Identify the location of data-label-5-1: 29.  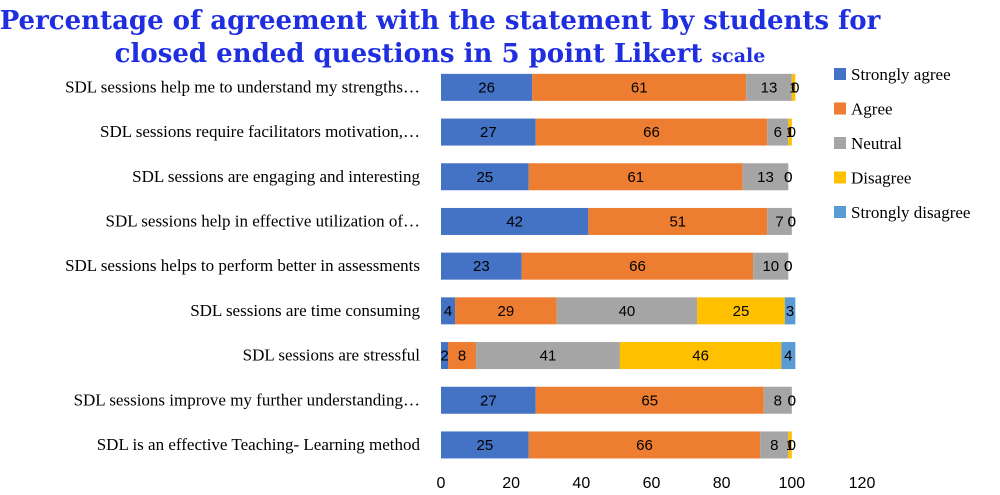
(506, 311).